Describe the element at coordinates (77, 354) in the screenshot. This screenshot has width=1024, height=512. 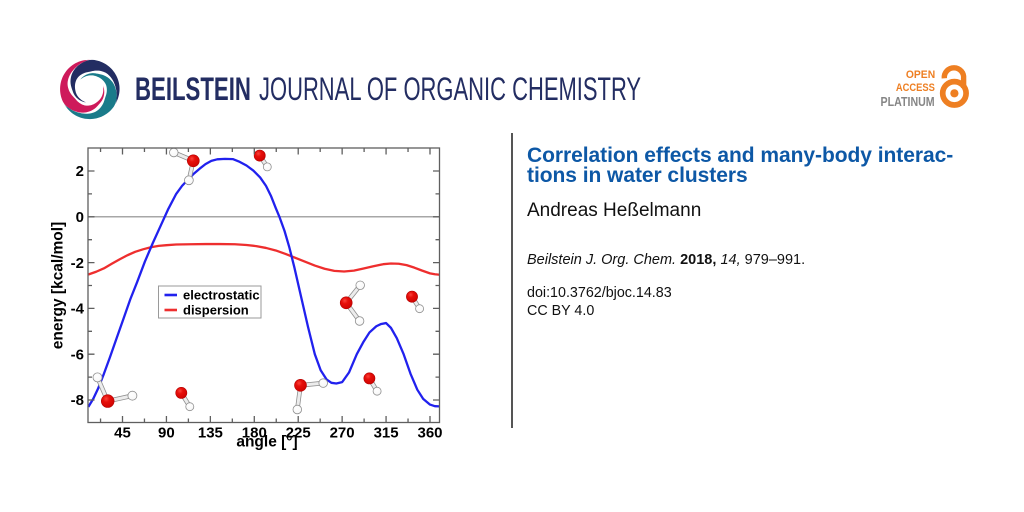
I see `svg-text: -6` at that location.